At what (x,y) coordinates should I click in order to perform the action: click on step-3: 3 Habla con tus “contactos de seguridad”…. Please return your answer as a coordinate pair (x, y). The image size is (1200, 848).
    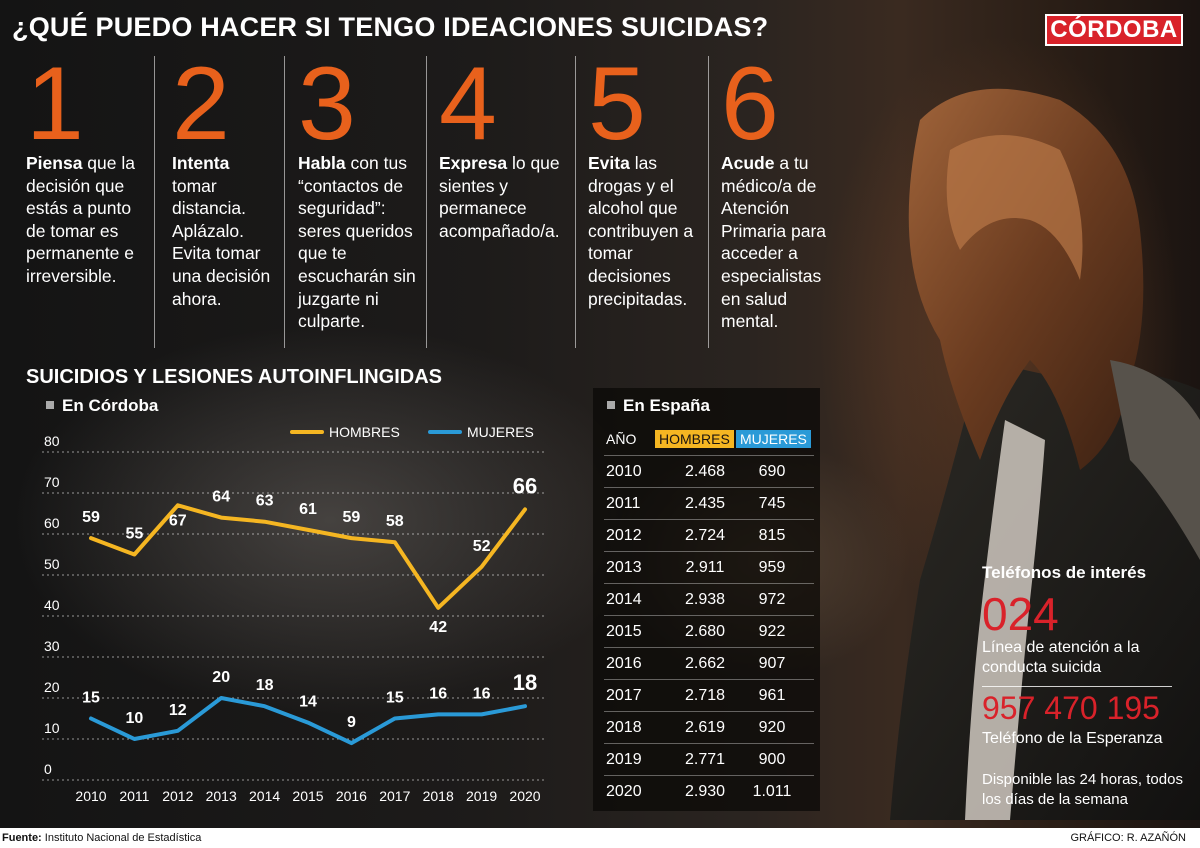
    Looking at the image, I should click on (358, 192).